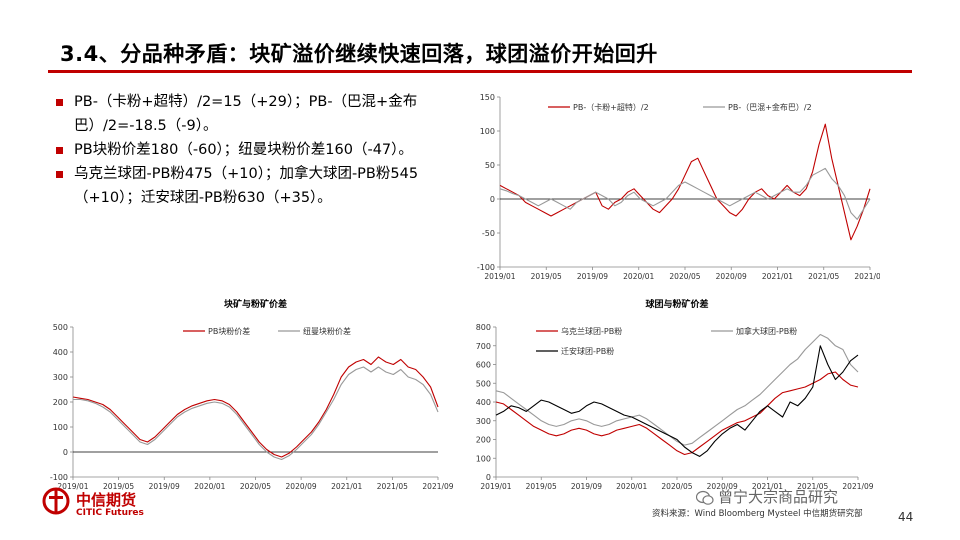 Image resolution: width=960 pixels, height=540 pixels. Describe the element at coordinates (676, 304) in the screenshot. I see `chart-title: 球团与粉矿价差` at that location.